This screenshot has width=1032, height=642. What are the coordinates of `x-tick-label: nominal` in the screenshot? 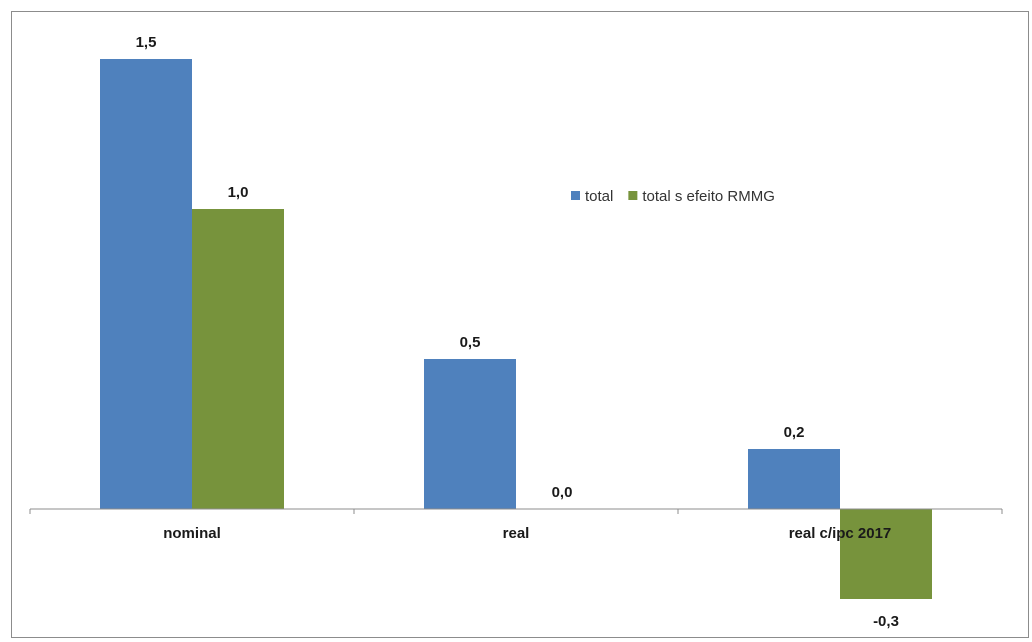 It's located at (192, 533).